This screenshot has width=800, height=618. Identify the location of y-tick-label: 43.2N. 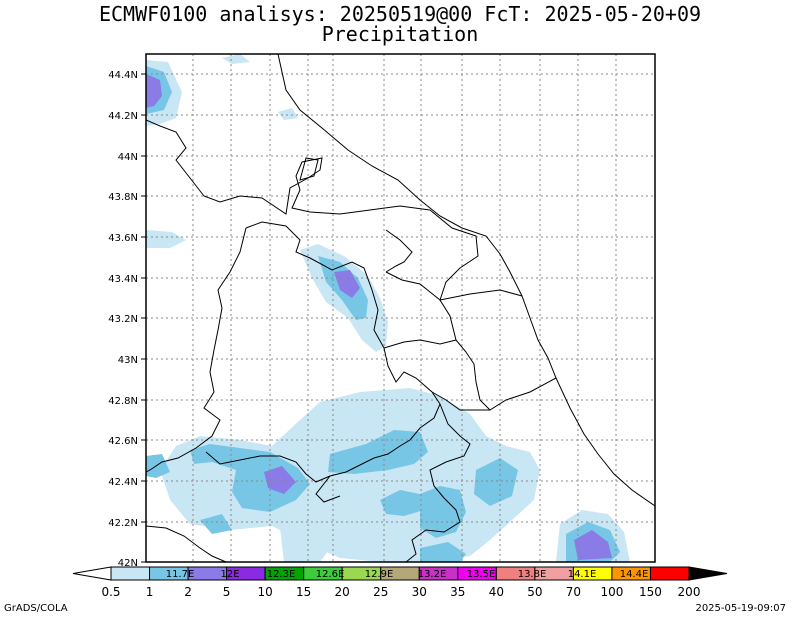
(123, 319).